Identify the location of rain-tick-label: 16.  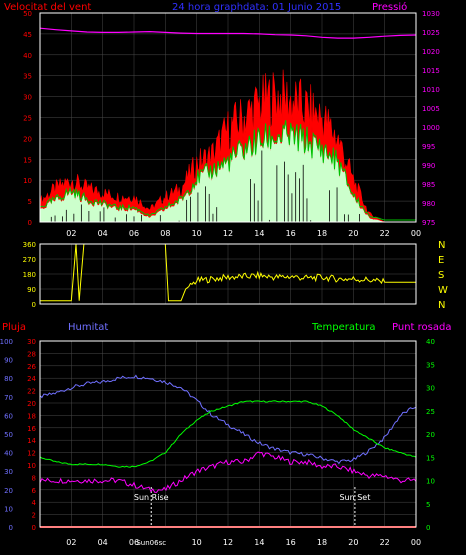
(31, 429).